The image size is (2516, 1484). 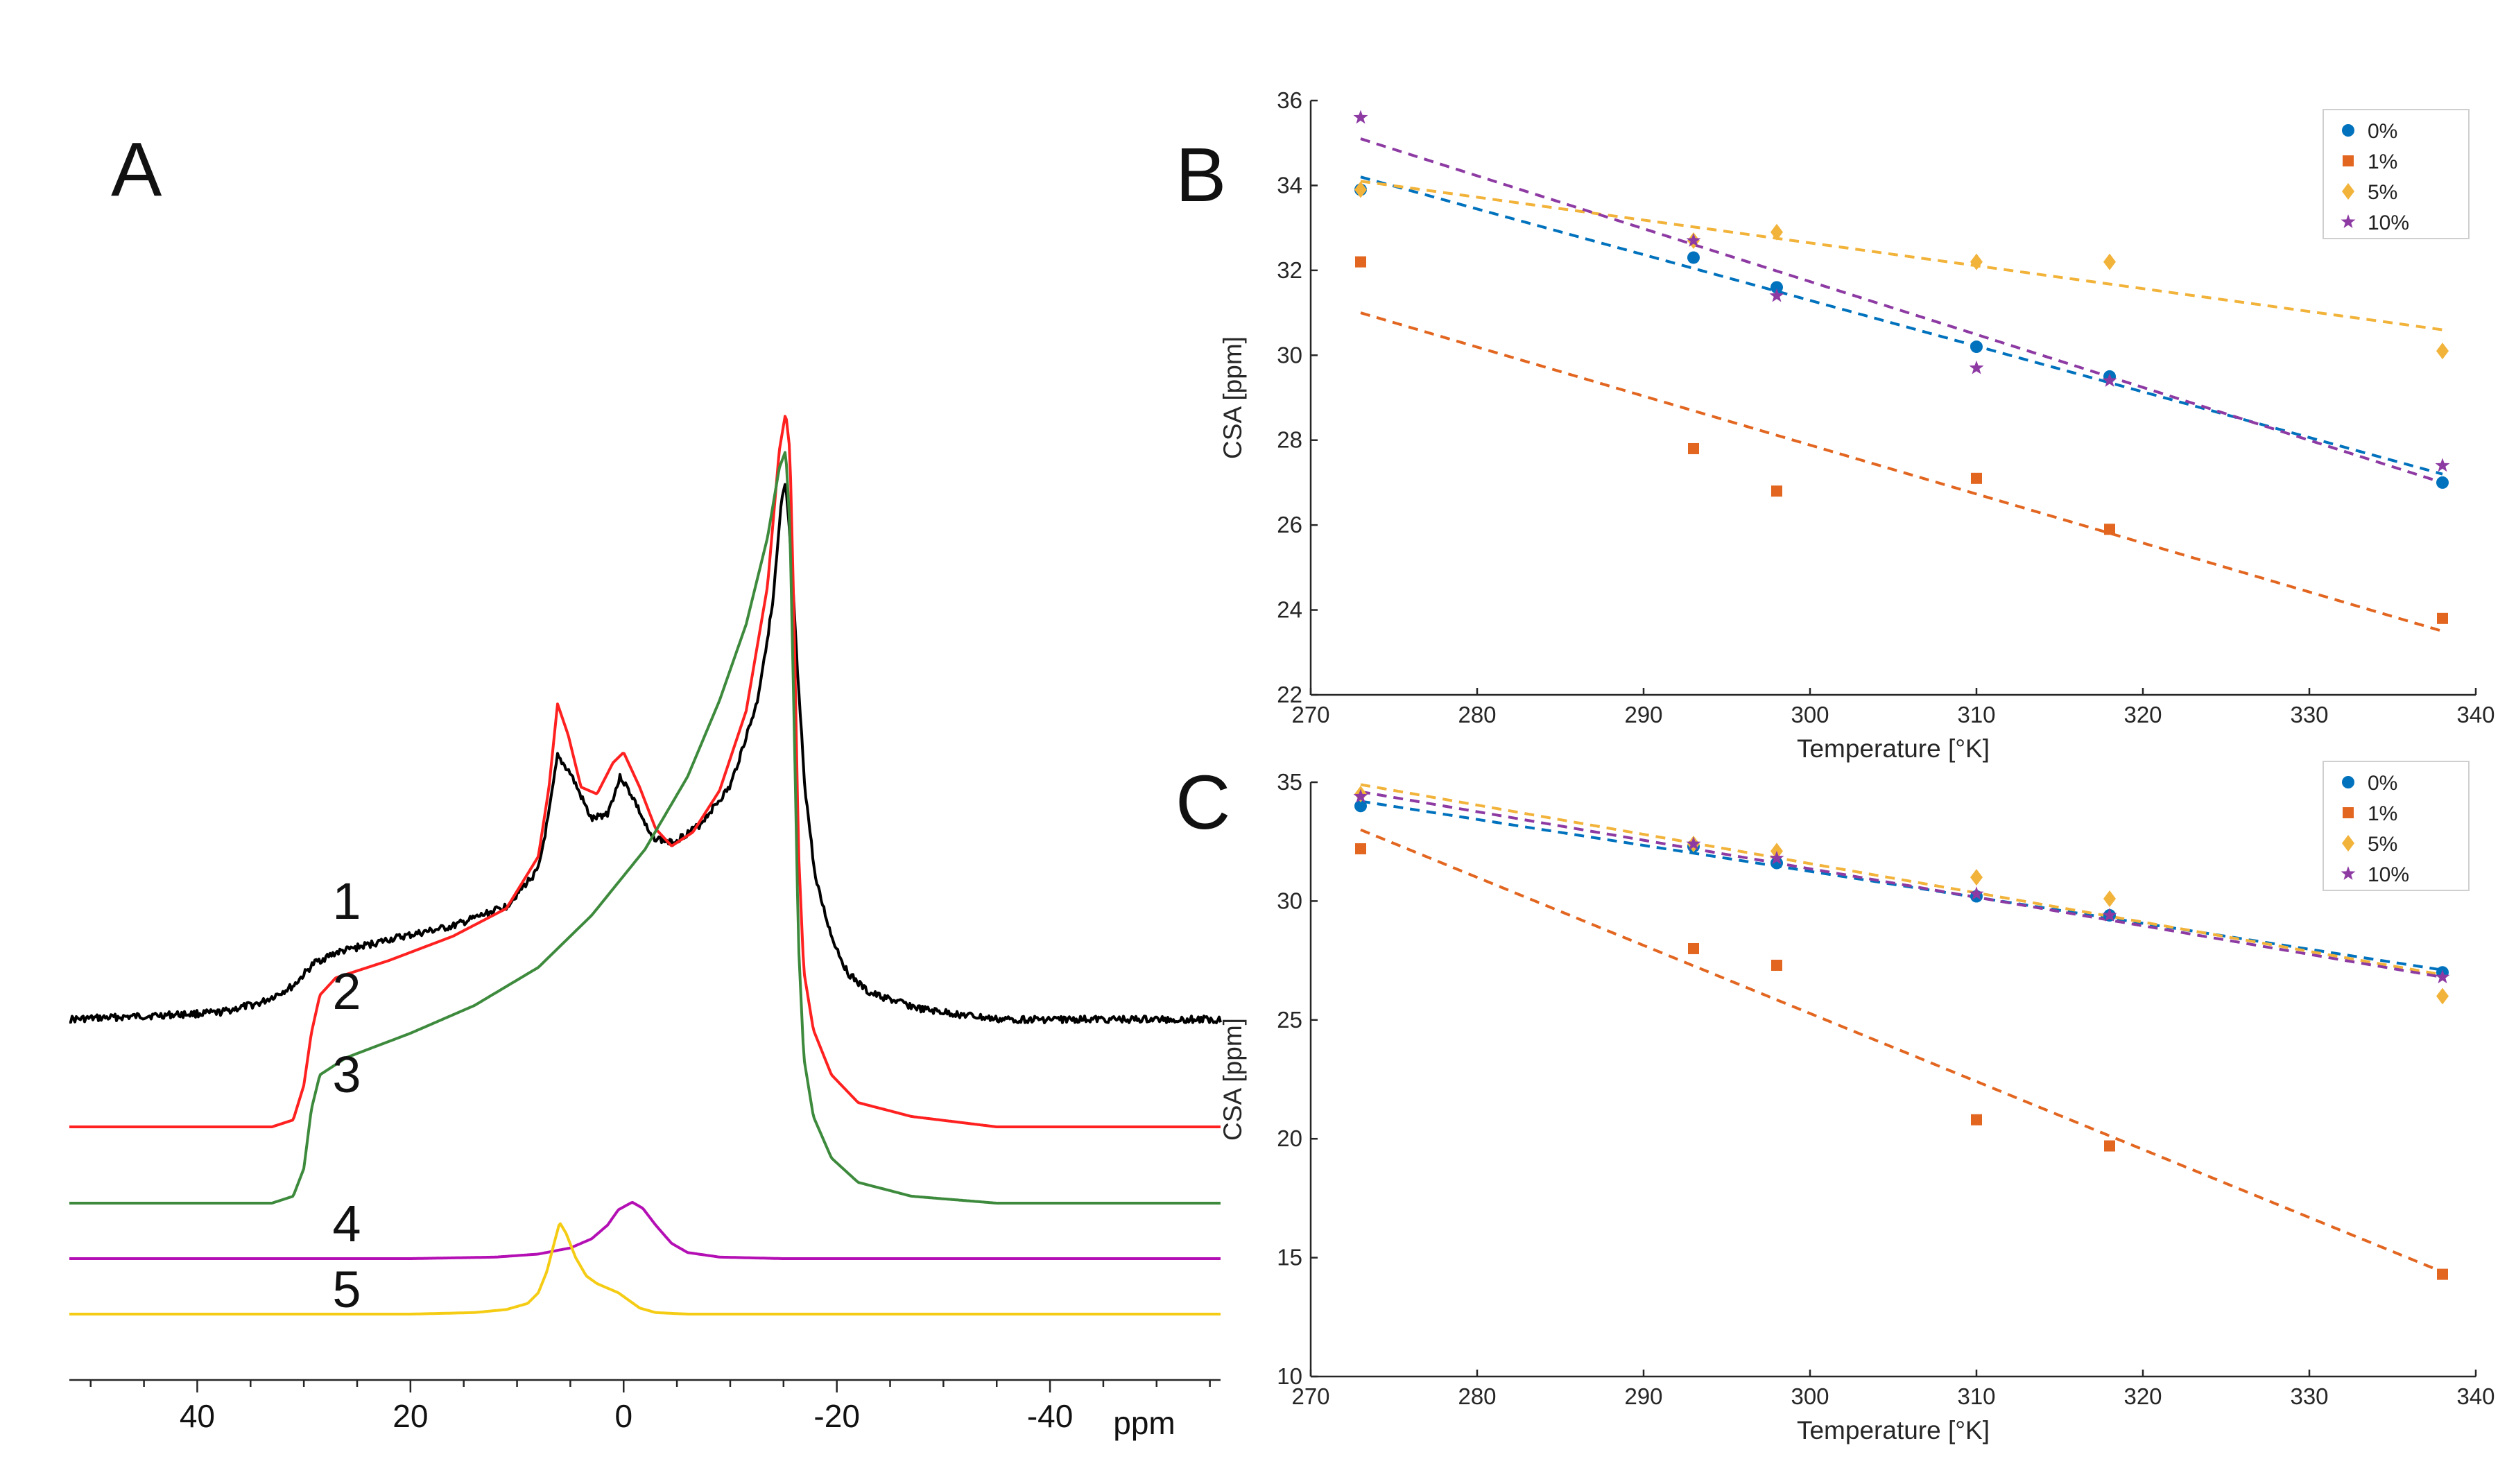 I want to click on panel-a-x-tick-label: -40, so click(x=1050, y=1416).